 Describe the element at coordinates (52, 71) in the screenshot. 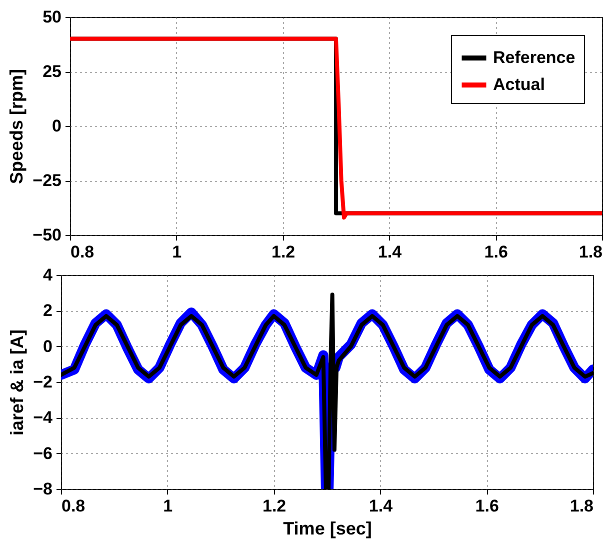

I see `y-tick-label: 25` at that location.